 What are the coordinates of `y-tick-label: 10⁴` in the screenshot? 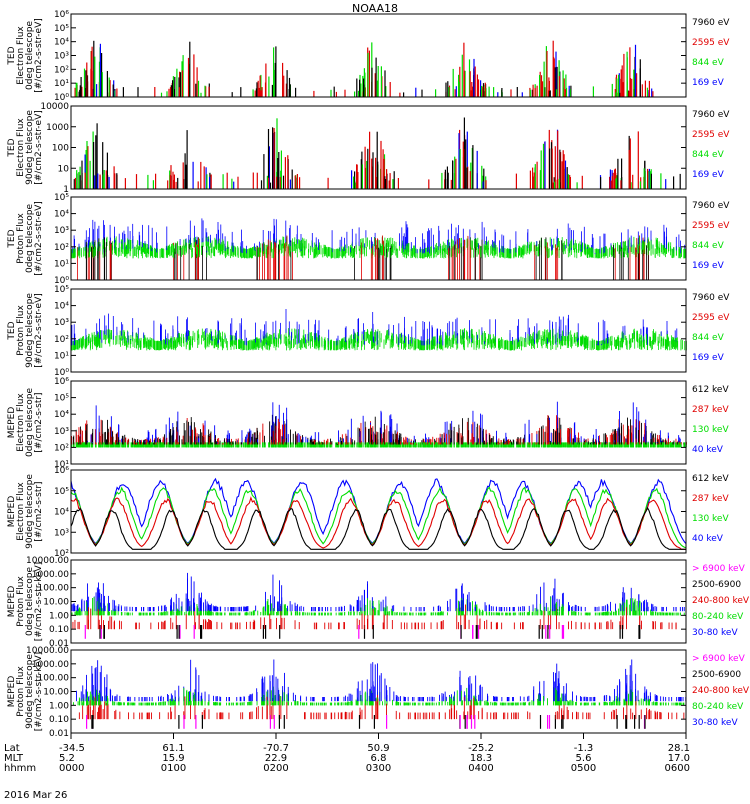 It's located at (61, 43).